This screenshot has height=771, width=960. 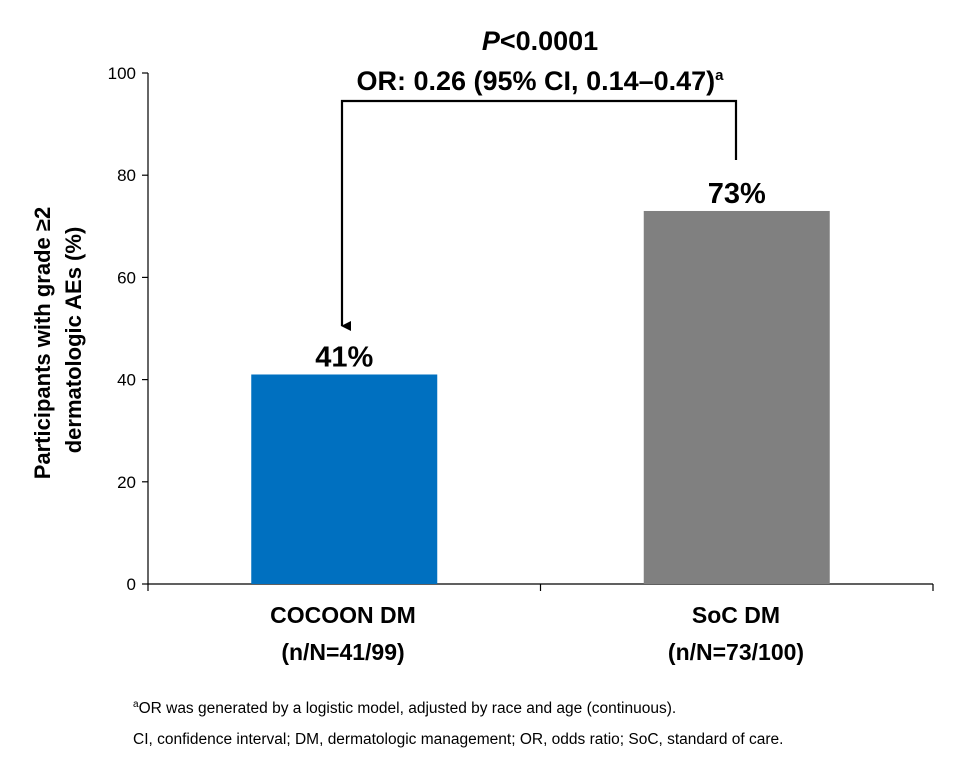 I want to click on category-label-cocoon: COCOON DM, so click(x=343, y=615).